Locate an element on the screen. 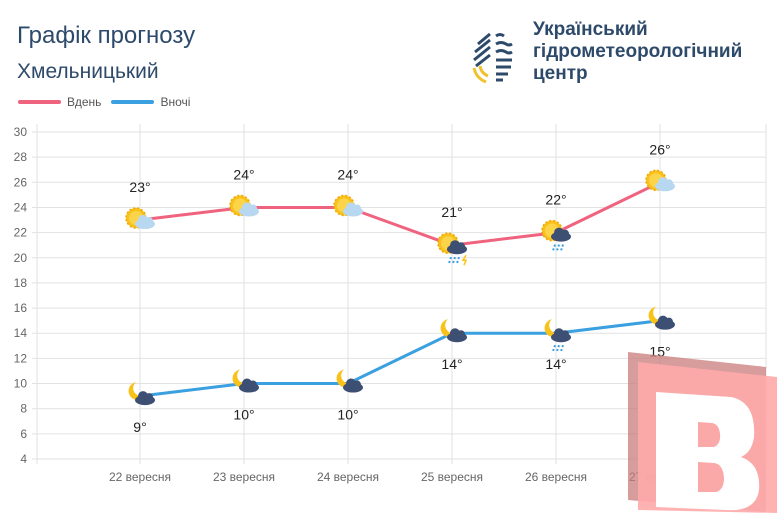  x-tick-label: 23 вересня is located at coordinates (244, 477).